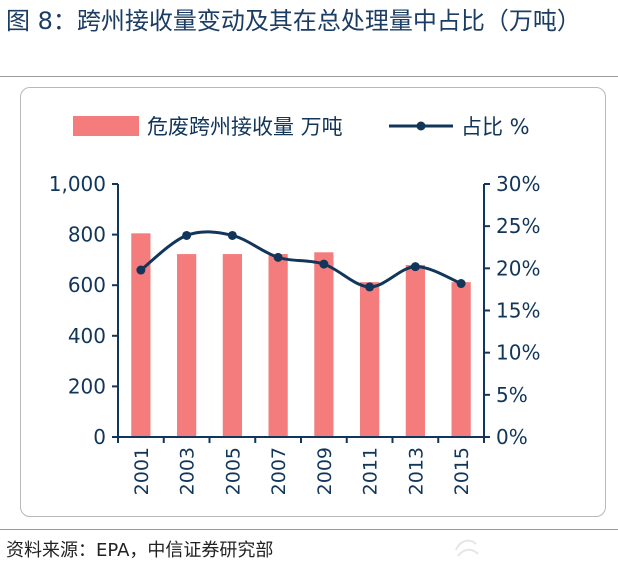 Image resolution: width=618 pixels, height=568 pixels. I want to click on figure-title: 图 8：跨州接收量变动及其在总处理量中占比（万吨）, so click(293, 21).